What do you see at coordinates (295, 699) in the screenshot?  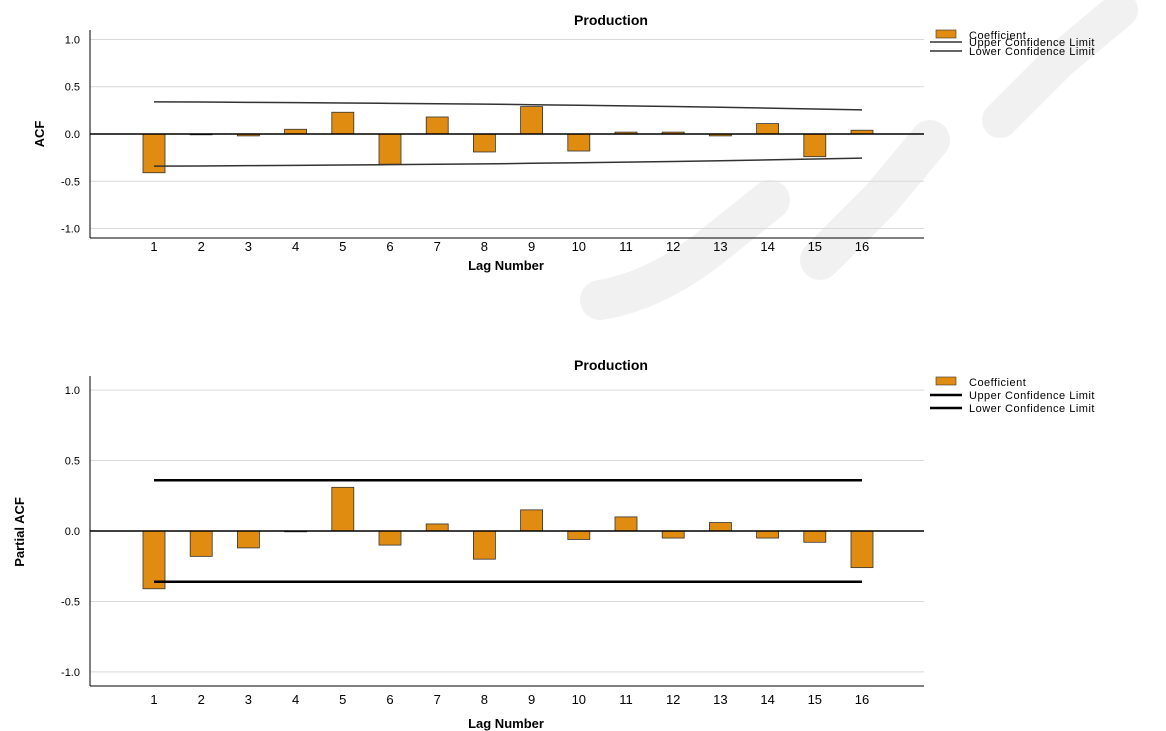 I see `pacf-x-tick-label: 4` at bounding box center [295, 699].